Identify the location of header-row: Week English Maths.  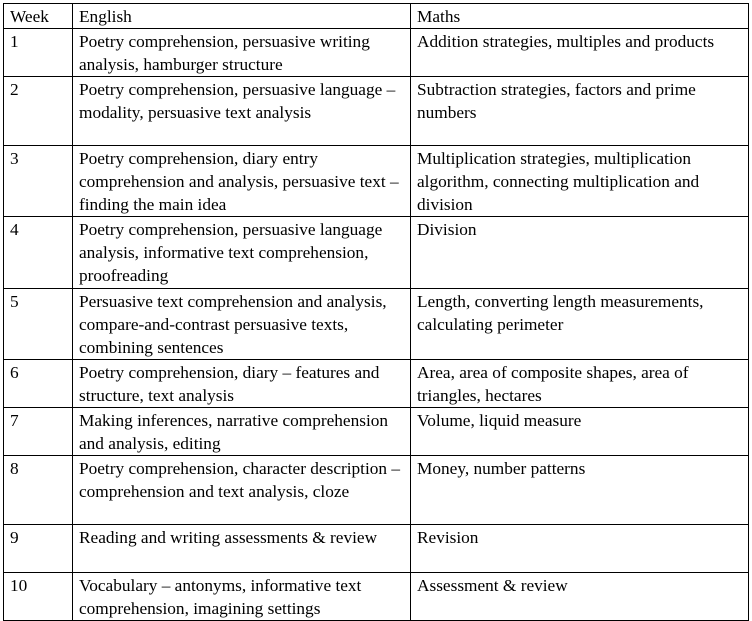
(376, 16).